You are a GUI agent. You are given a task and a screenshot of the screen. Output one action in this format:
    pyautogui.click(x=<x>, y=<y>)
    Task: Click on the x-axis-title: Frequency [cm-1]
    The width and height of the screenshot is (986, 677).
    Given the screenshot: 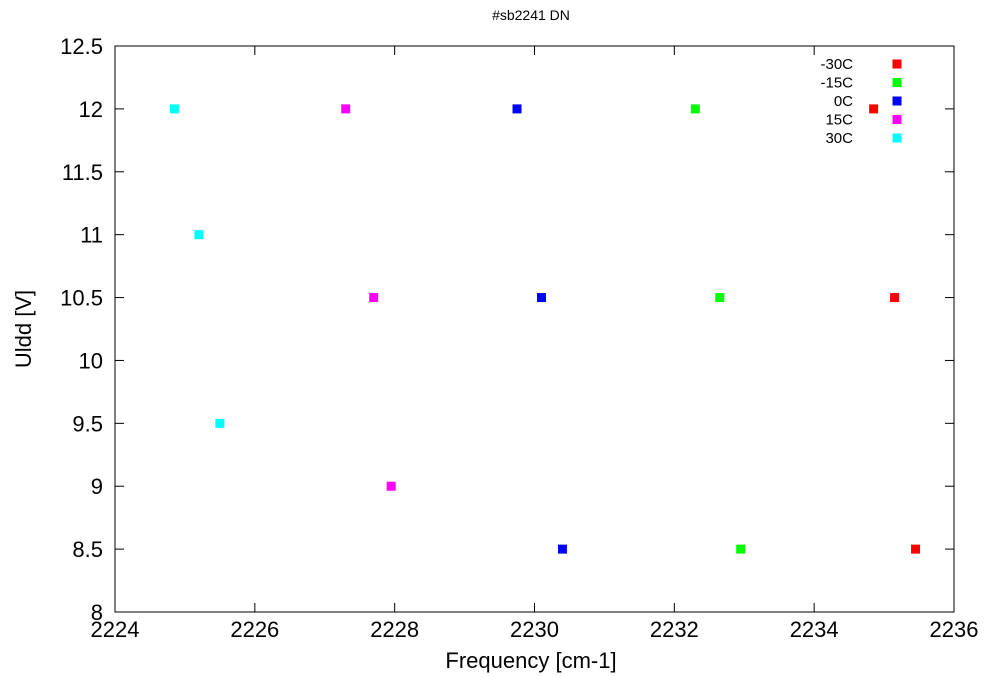 What is the action you would take?
    pyautogui.click(x=530, y=660)
    